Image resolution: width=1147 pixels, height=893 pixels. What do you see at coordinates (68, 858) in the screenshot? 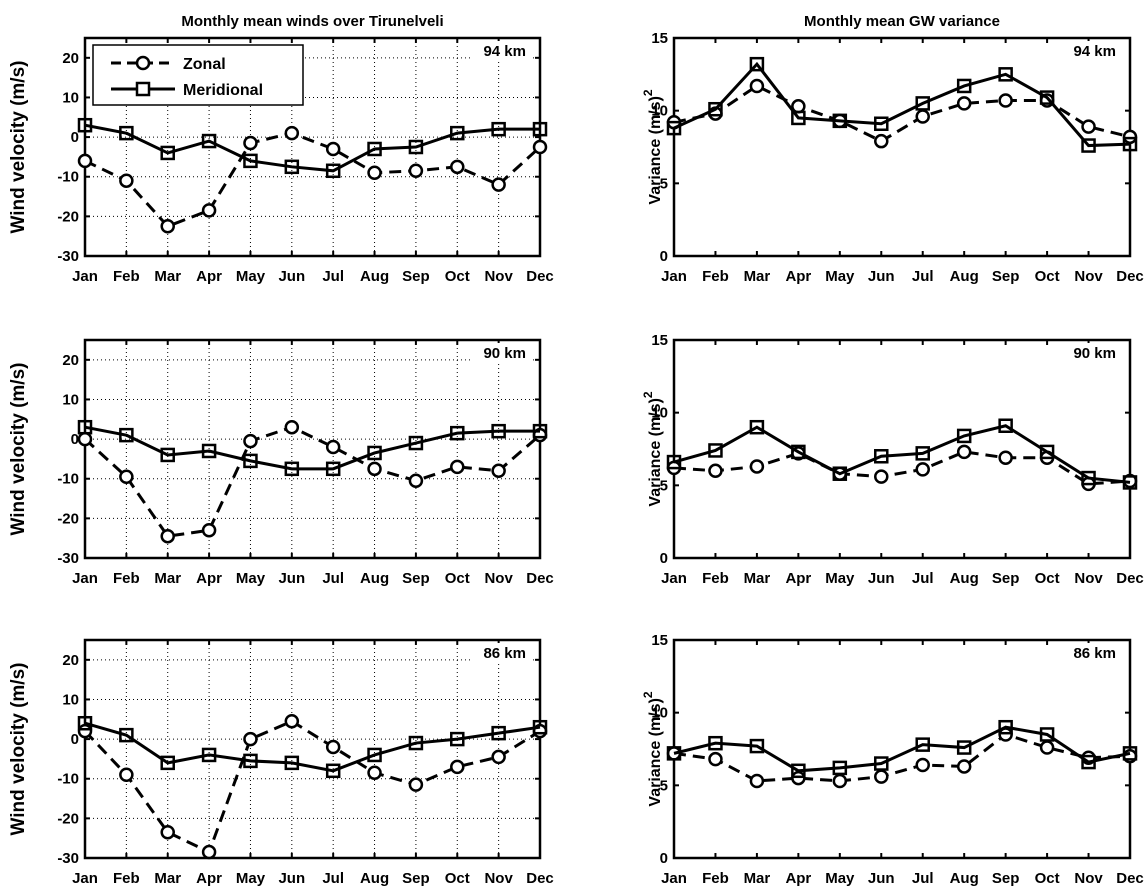
I see `y-tick-label: -30` at bounding box center [68, 858].